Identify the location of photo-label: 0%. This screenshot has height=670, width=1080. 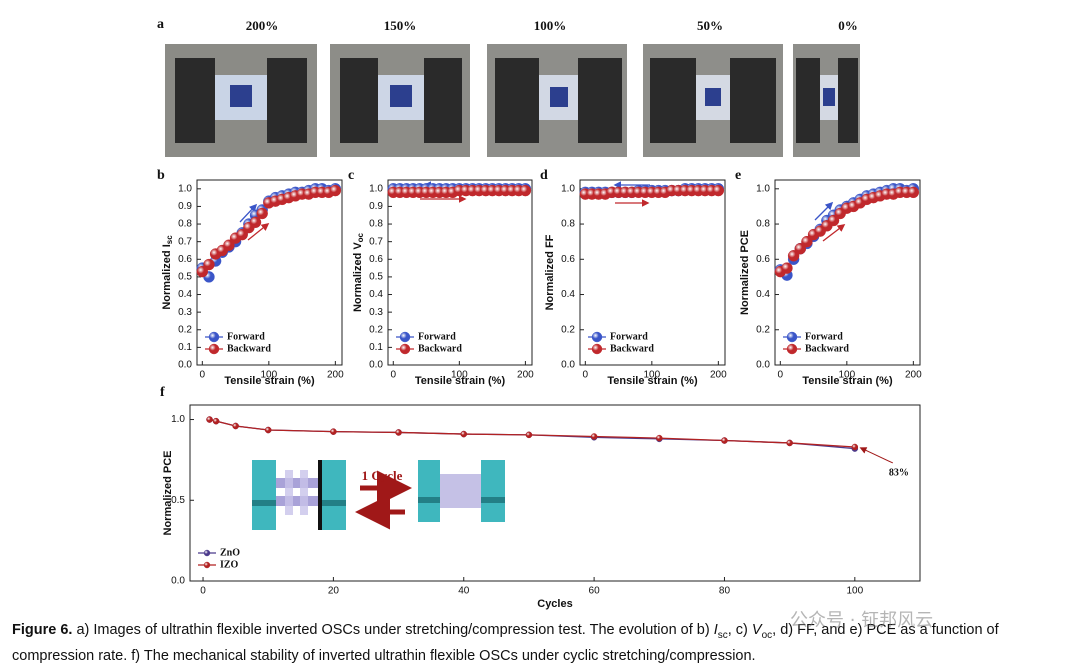
(848, 25).